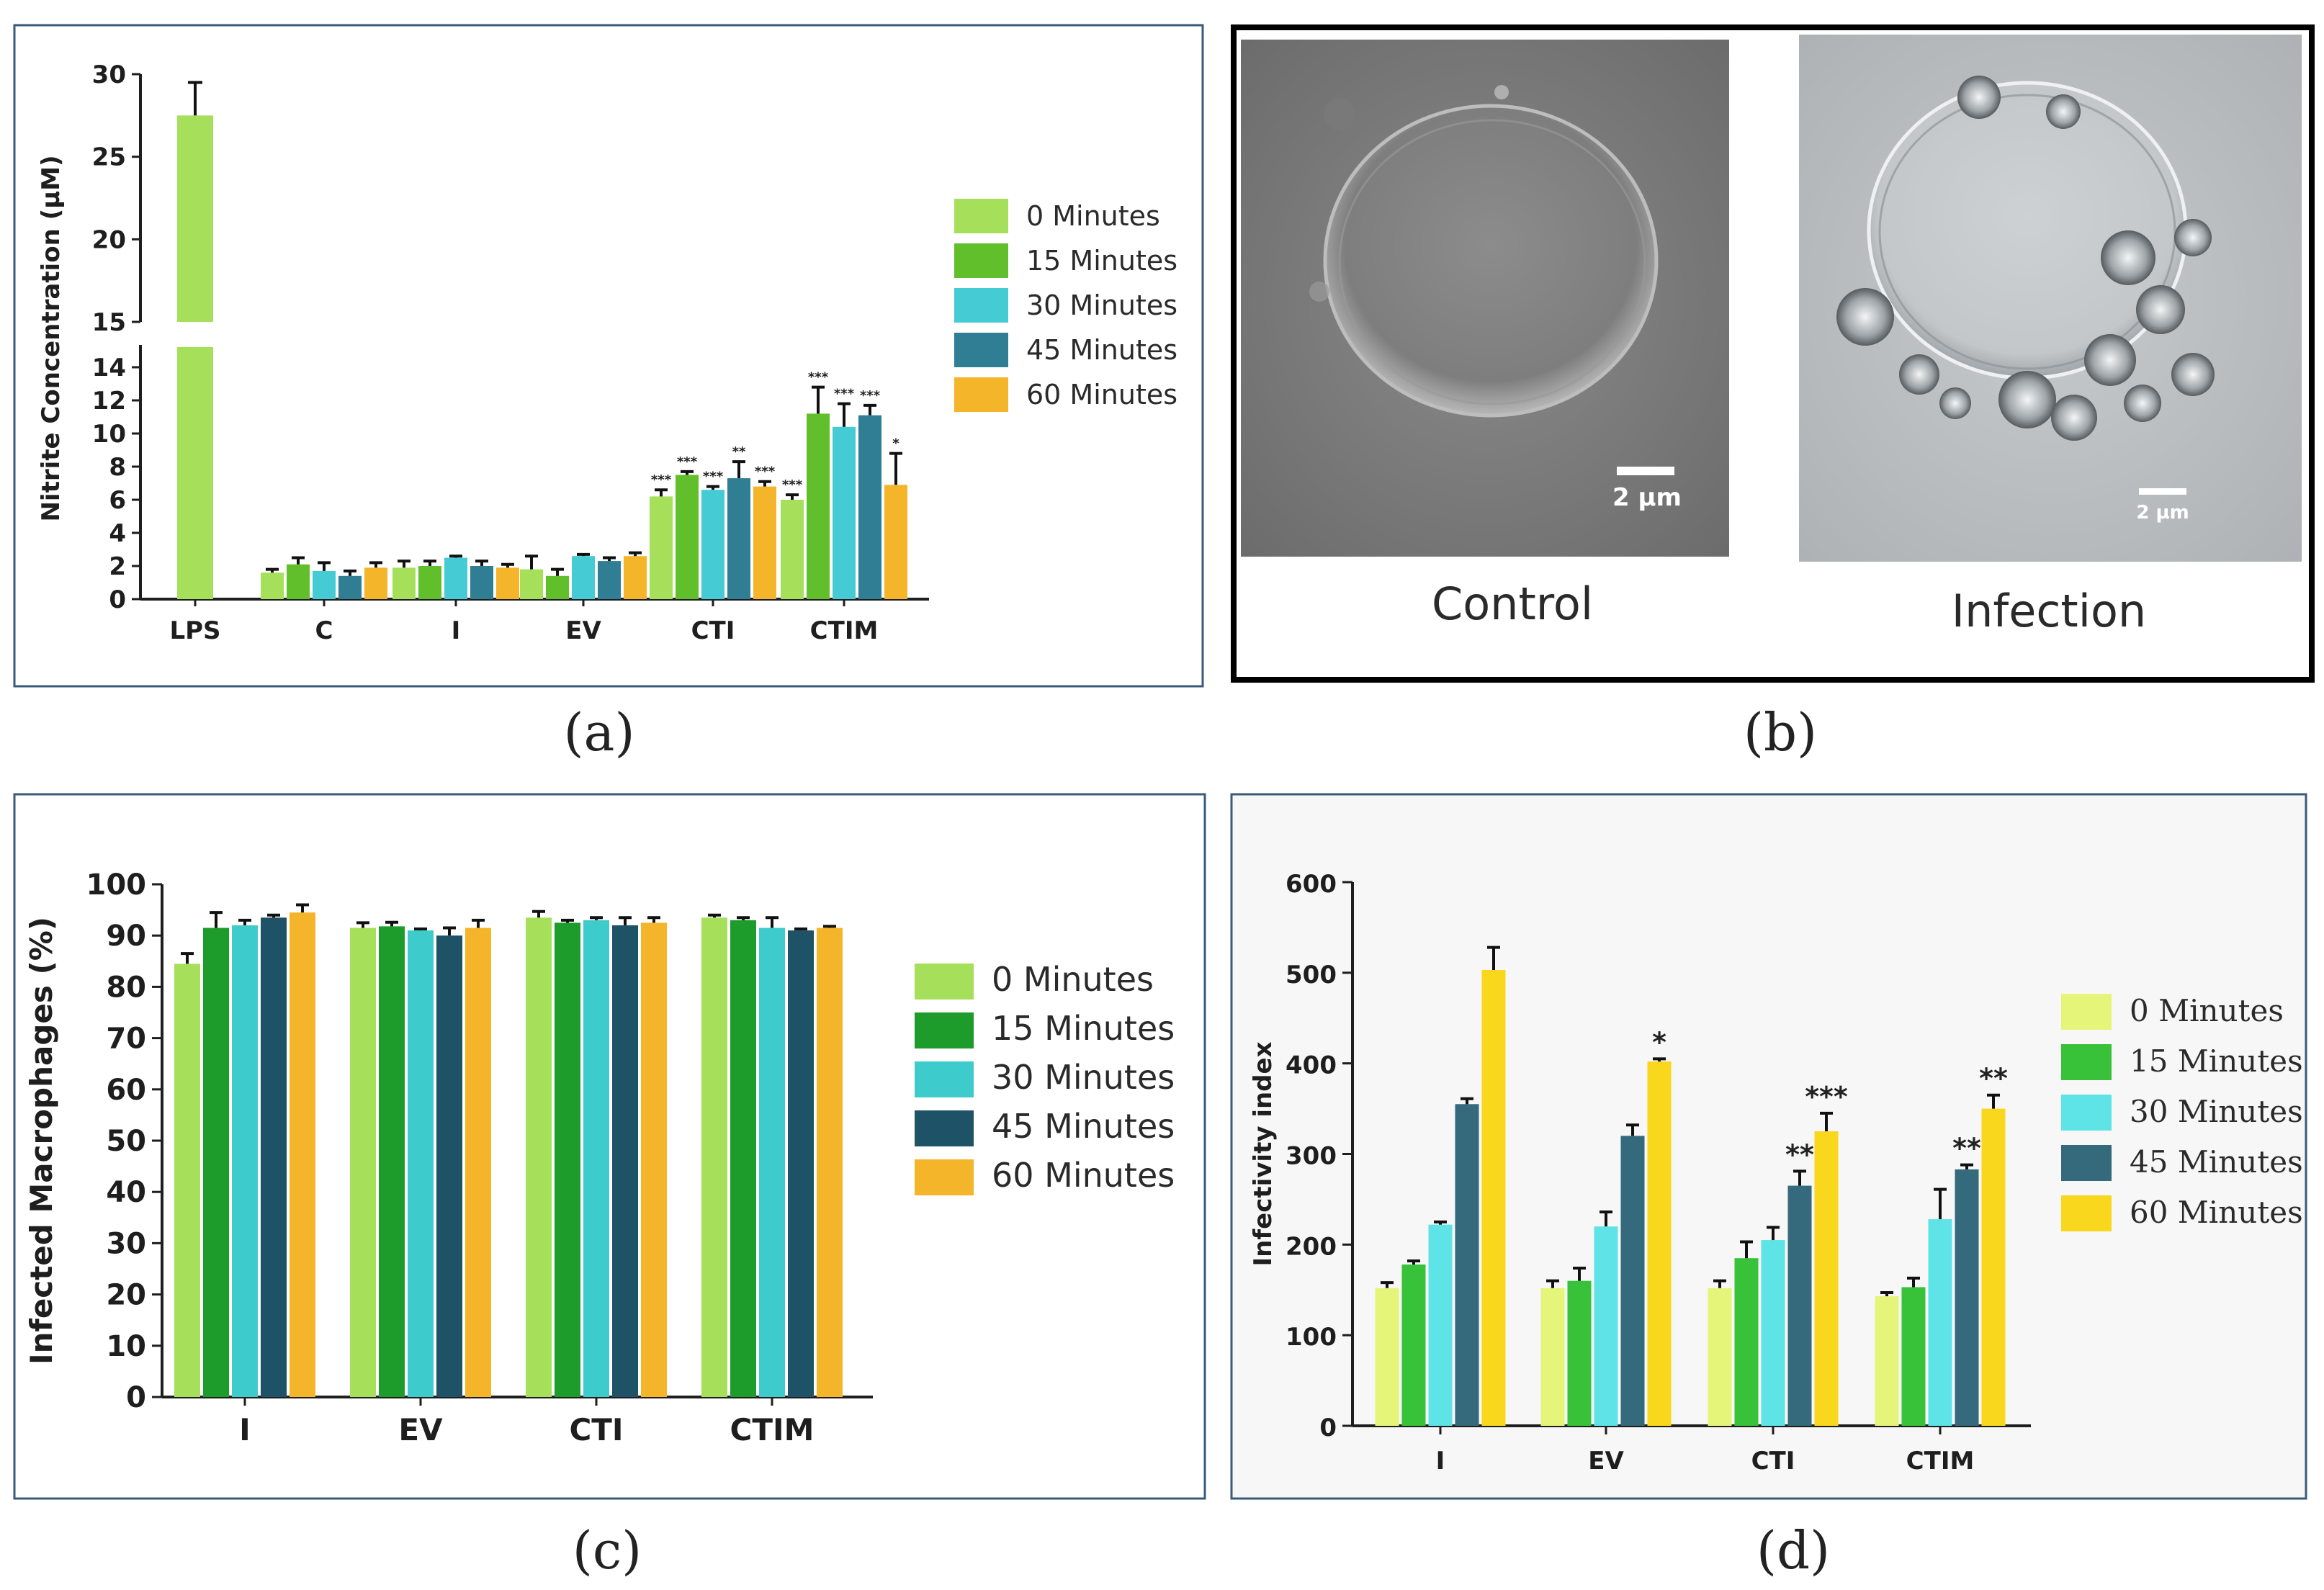  I want to click on x-tick-label: LPS, so click(194, 630).